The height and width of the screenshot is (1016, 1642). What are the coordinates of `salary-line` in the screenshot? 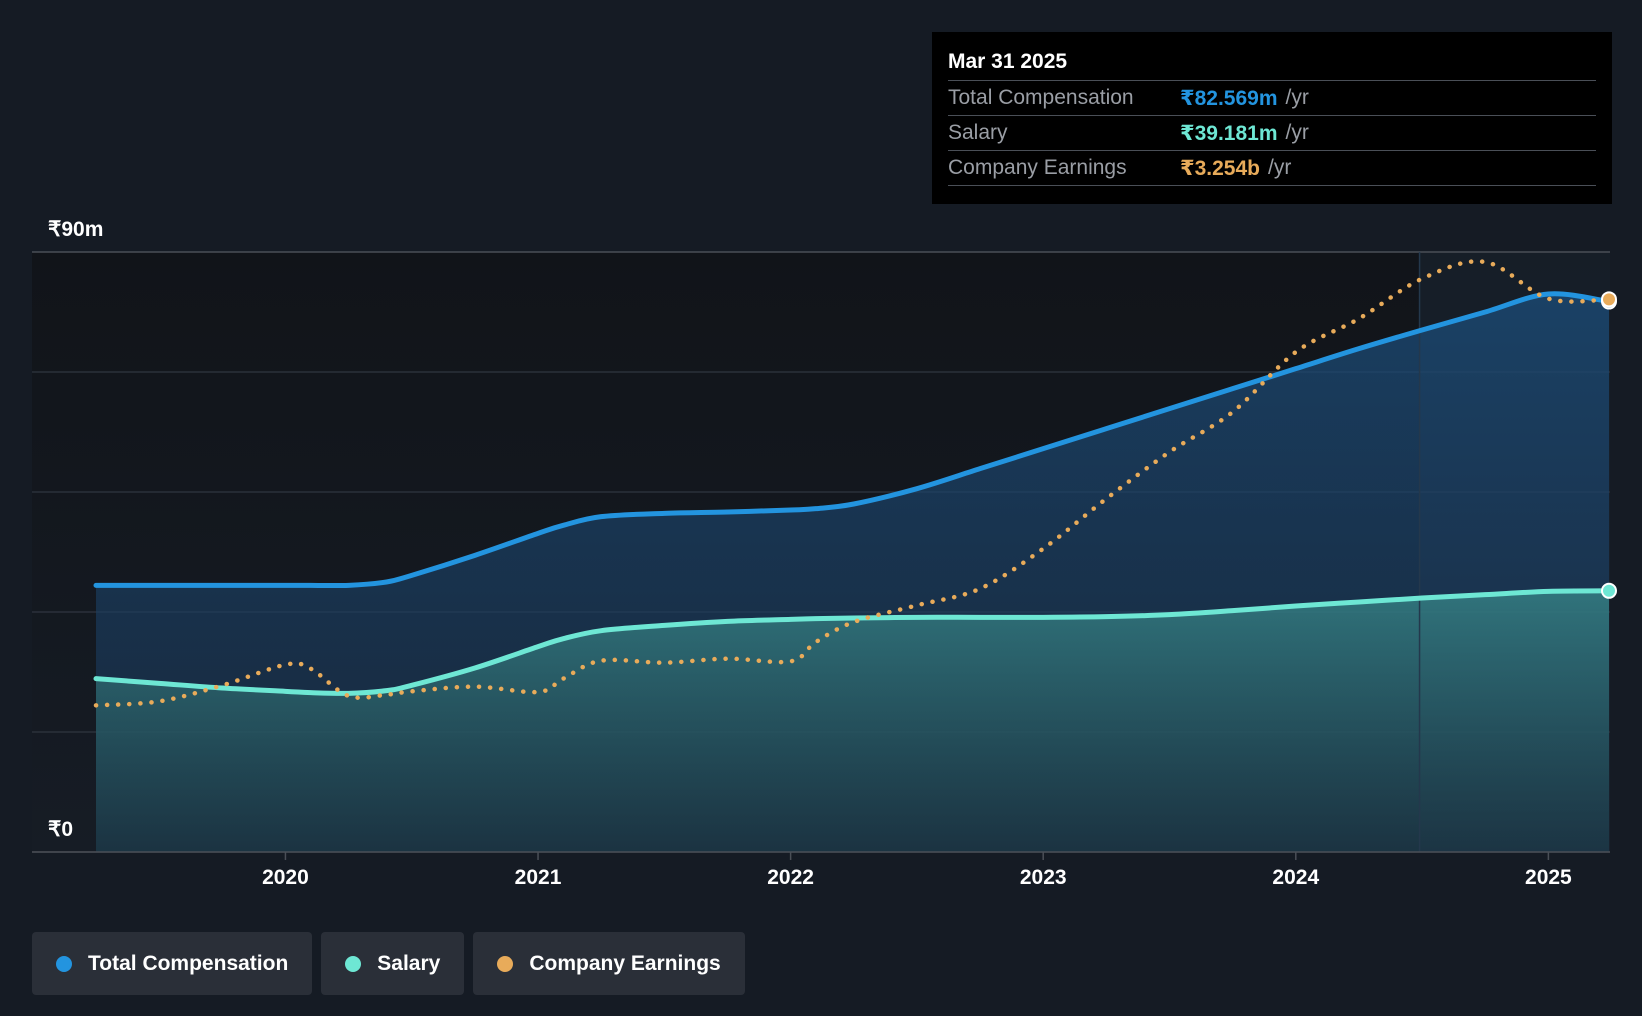 It's located at (852, 642).